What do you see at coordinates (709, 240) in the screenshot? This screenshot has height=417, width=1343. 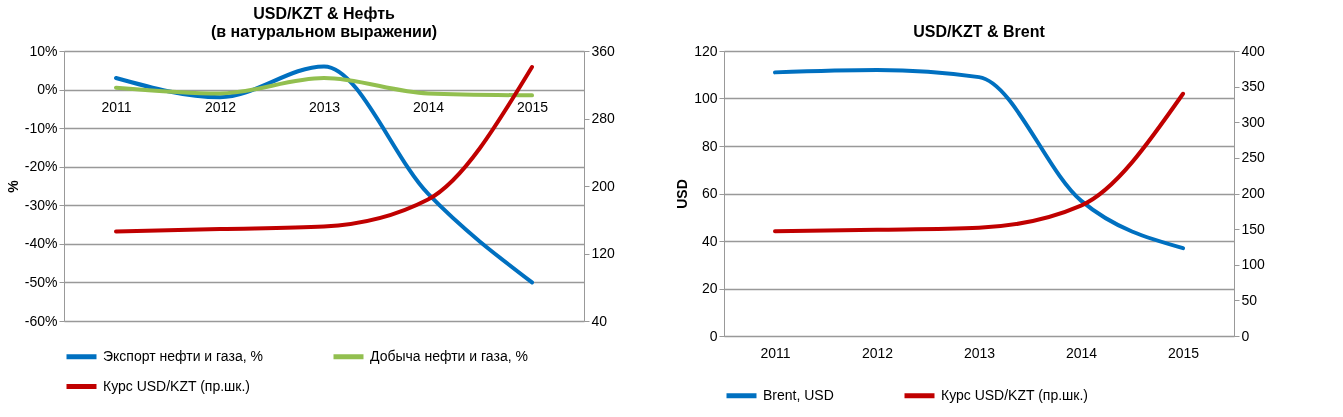 I see `y-tick-label: 40` at bounding box center [709, 240].